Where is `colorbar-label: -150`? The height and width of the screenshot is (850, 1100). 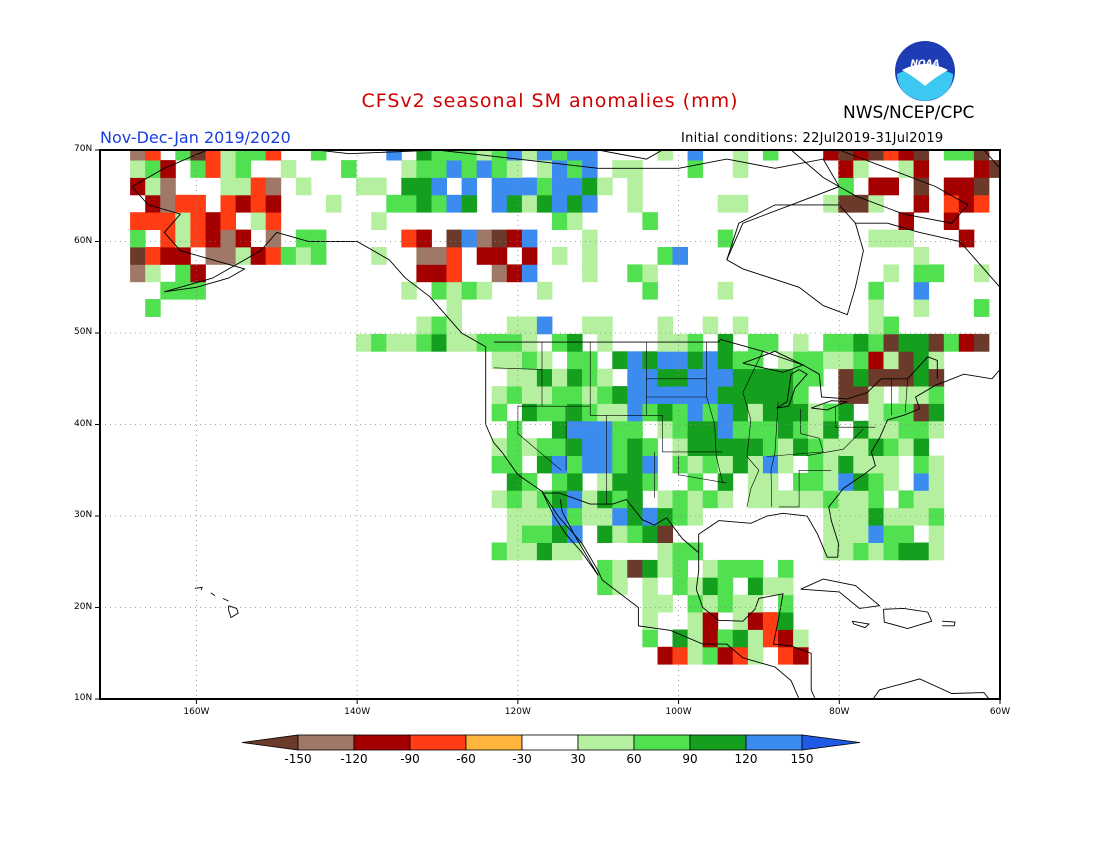
colorbar-label: -150 is located at coordinates (298, 759).